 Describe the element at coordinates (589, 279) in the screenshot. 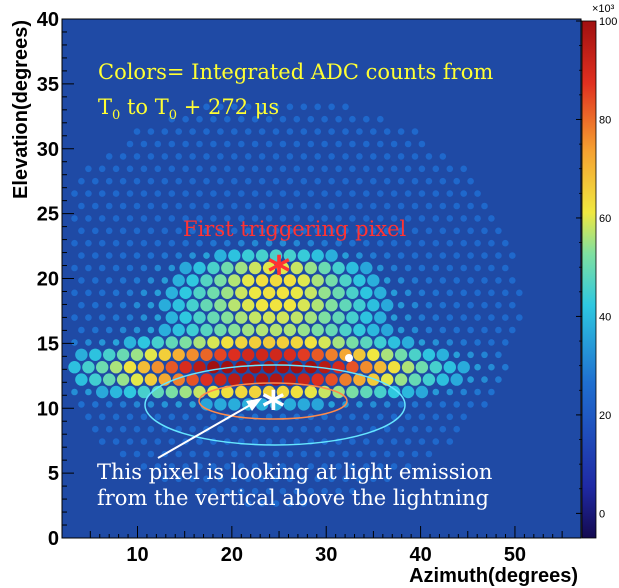

I see `colorbar` at that location.